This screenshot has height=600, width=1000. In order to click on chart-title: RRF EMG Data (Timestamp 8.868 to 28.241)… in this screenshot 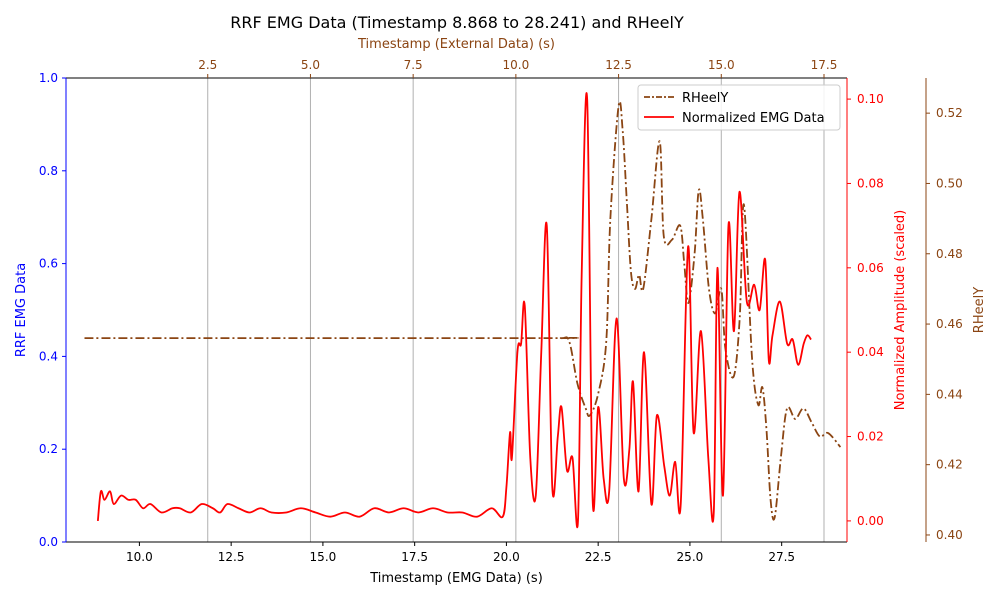, I will do `click(457, 22)`.